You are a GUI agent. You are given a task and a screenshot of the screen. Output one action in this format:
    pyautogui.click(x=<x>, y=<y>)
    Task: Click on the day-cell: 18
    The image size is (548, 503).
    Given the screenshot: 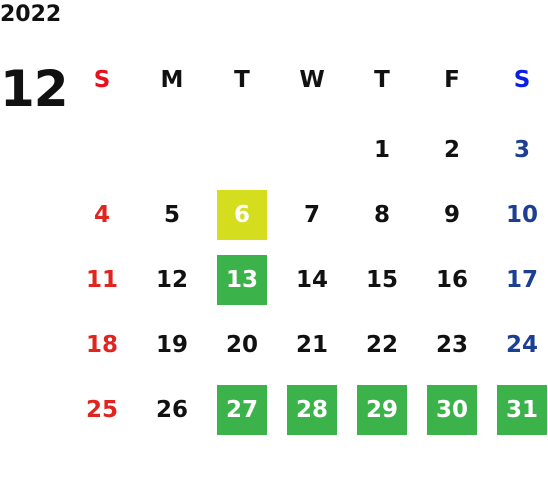 What is the action you would take?
    pyautogui.click(x=101, y=345)
    